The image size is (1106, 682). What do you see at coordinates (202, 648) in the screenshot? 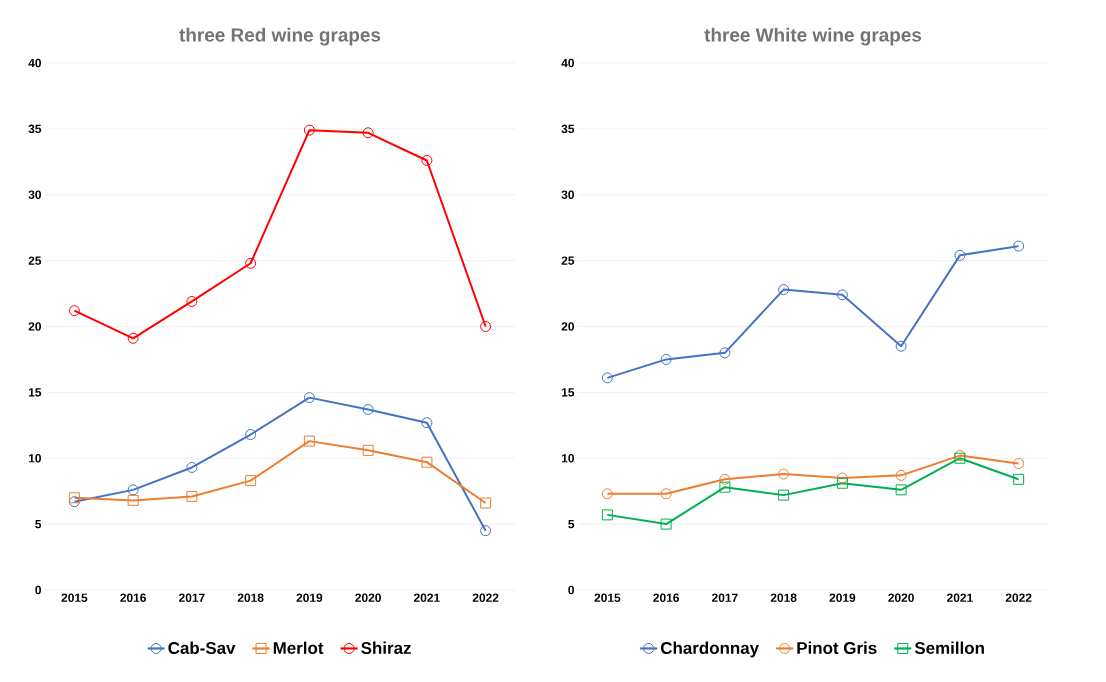
I see `legend-label: Cab-Sav` at bounding box center [202, 648].